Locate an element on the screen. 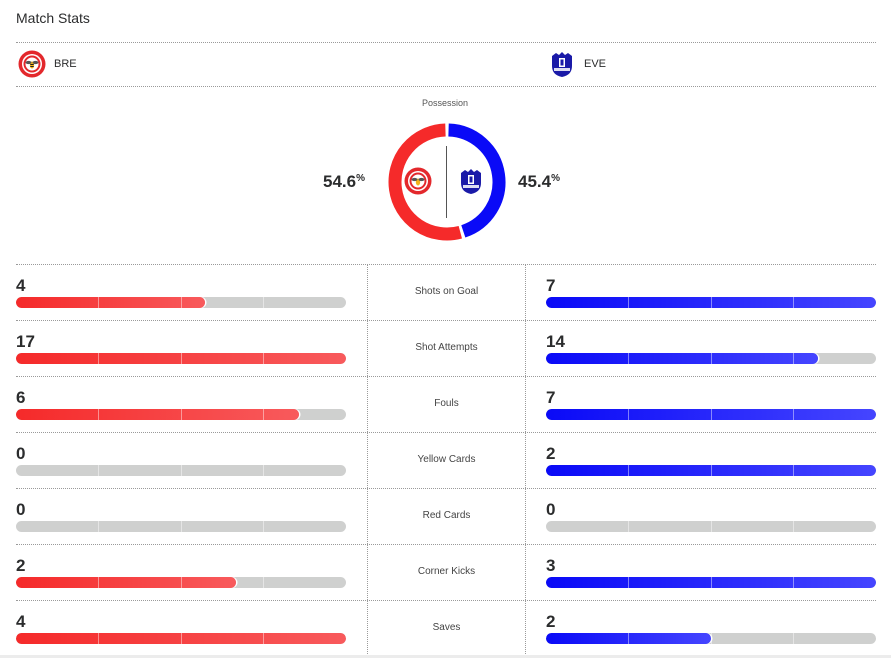  away-team-abbr: EVE is located at coordinates (595, 64).